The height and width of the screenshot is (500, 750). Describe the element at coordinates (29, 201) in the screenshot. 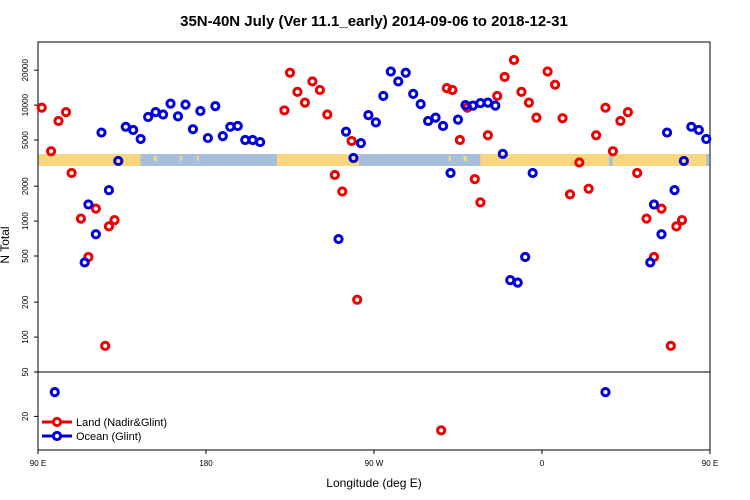

I see `upper-y-axis: 100 200 500 1000 2000 5000 10000 20000` at that location.